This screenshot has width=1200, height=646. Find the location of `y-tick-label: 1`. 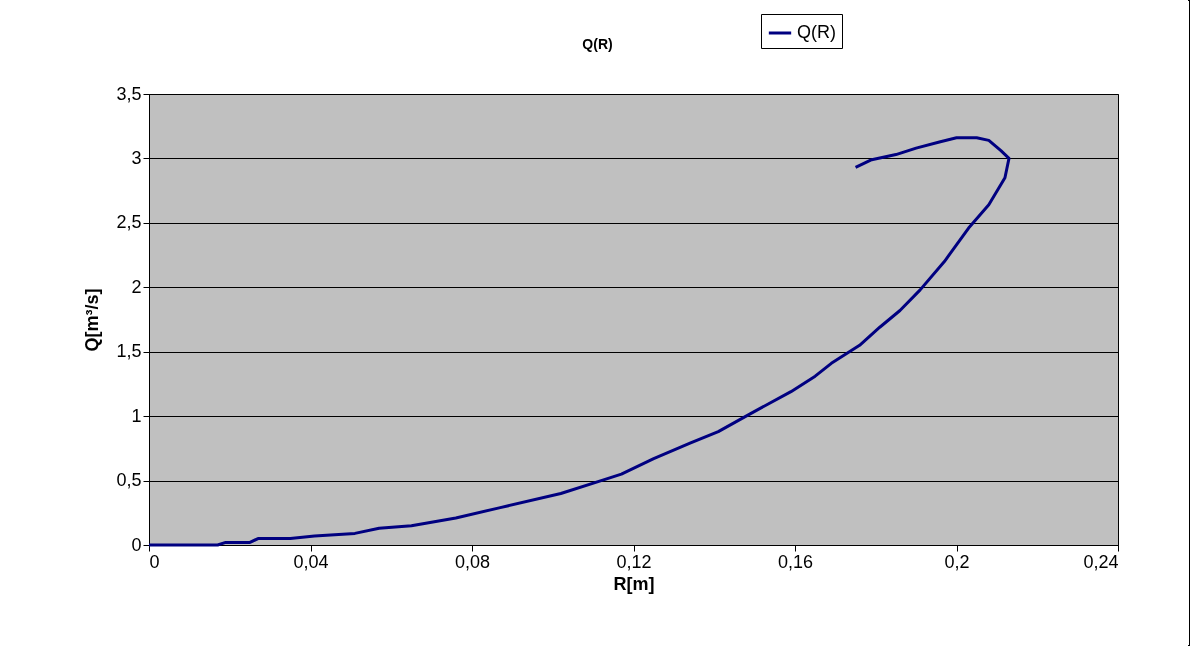

y-tick-label: 1 is located at coordinates (136, 415).